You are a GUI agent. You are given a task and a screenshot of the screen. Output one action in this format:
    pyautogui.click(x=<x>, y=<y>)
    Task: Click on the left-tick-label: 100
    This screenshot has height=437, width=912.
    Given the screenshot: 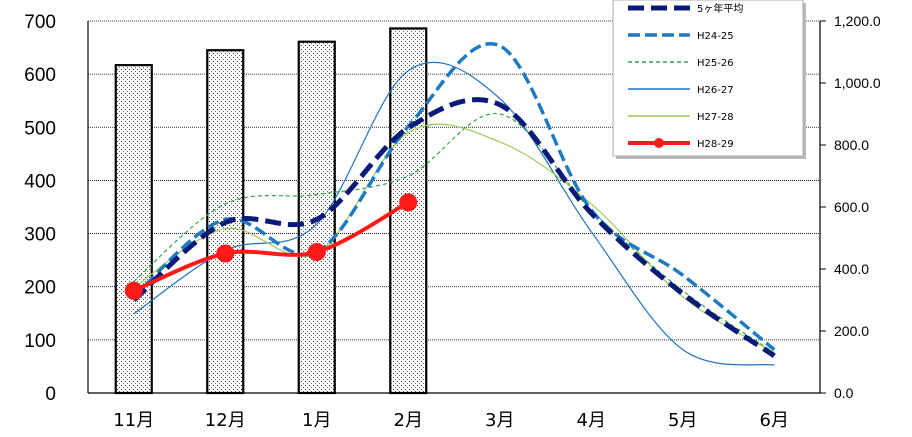 What is the action you would take?
    pyautogui.click(x=40, y=341)
    